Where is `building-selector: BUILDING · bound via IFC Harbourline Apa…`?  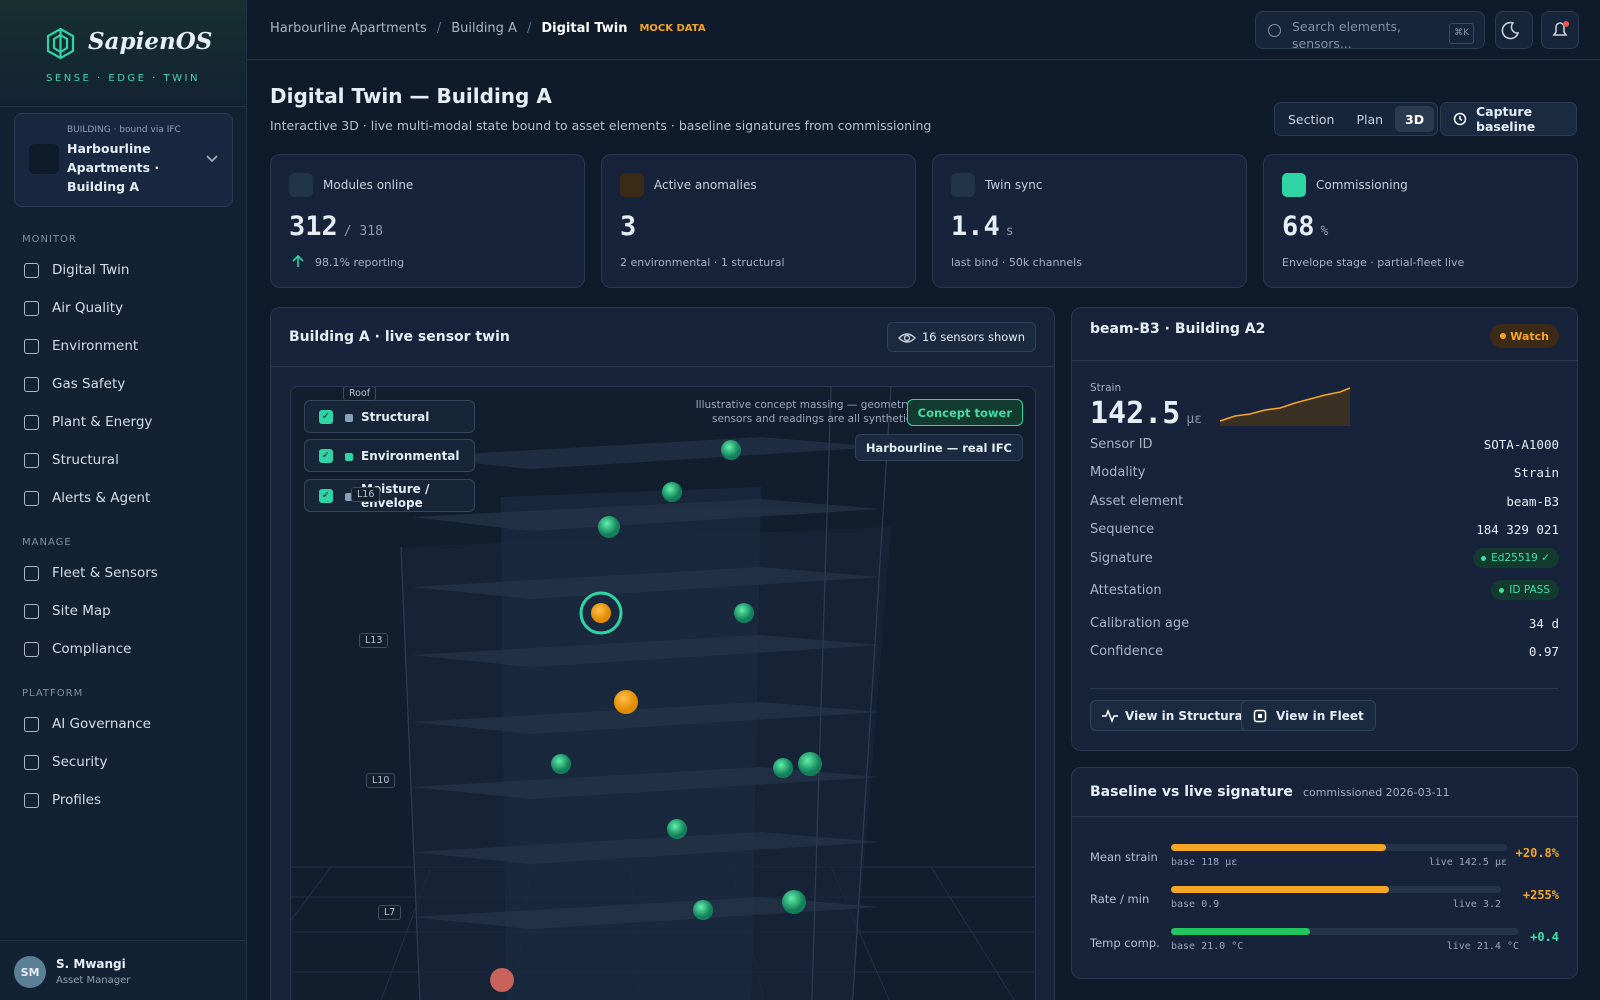
building-selector: BUILDING · bound via IFC Harbourline Apa… is located at coordinates (123, 160).